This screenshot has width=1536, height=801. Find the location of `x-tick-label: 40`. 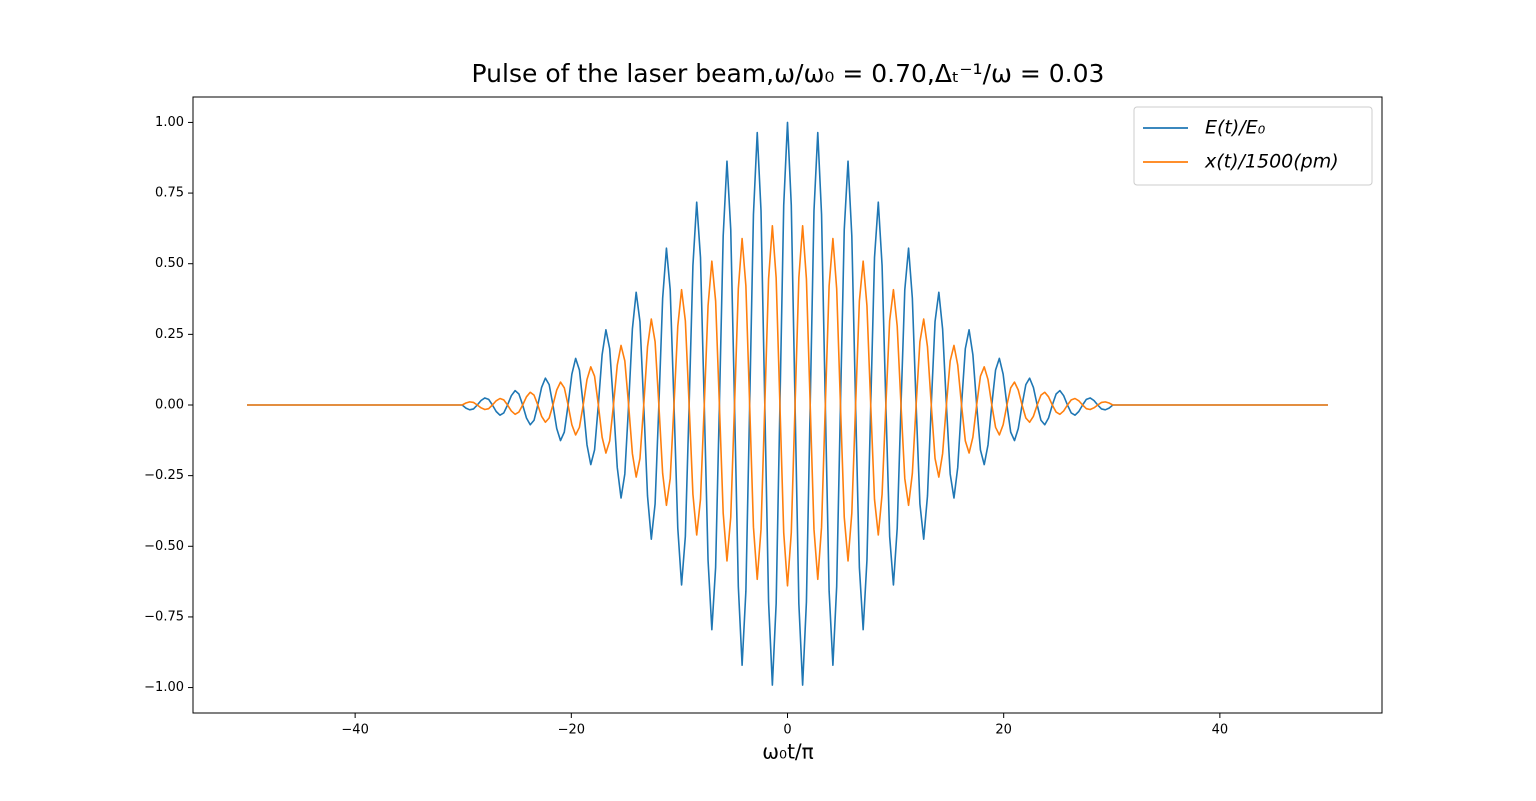

x-tick-label: 40 is located at coordinates (1220, 730).